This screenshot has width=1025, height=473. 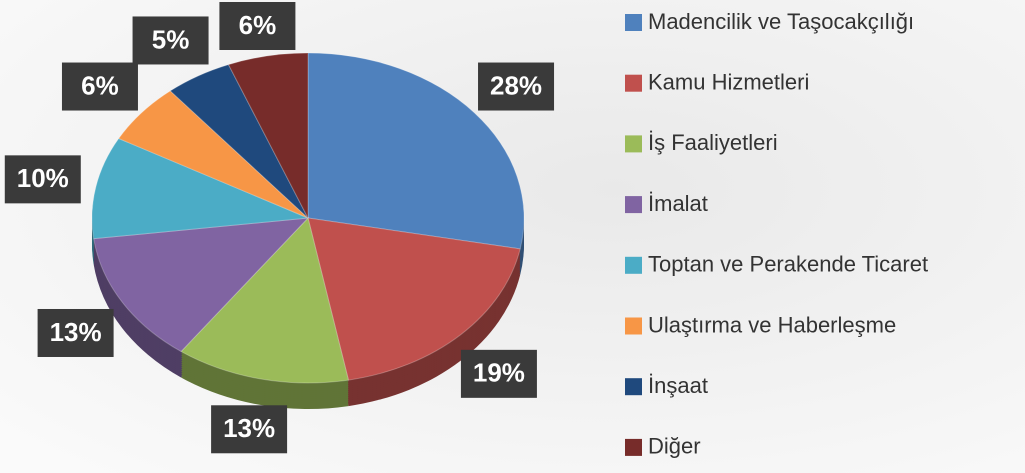 What do you see at coordinates (678, 385) in the screenshot?
I see `legend-label: İnşaat` at bounding box center [678, 385].